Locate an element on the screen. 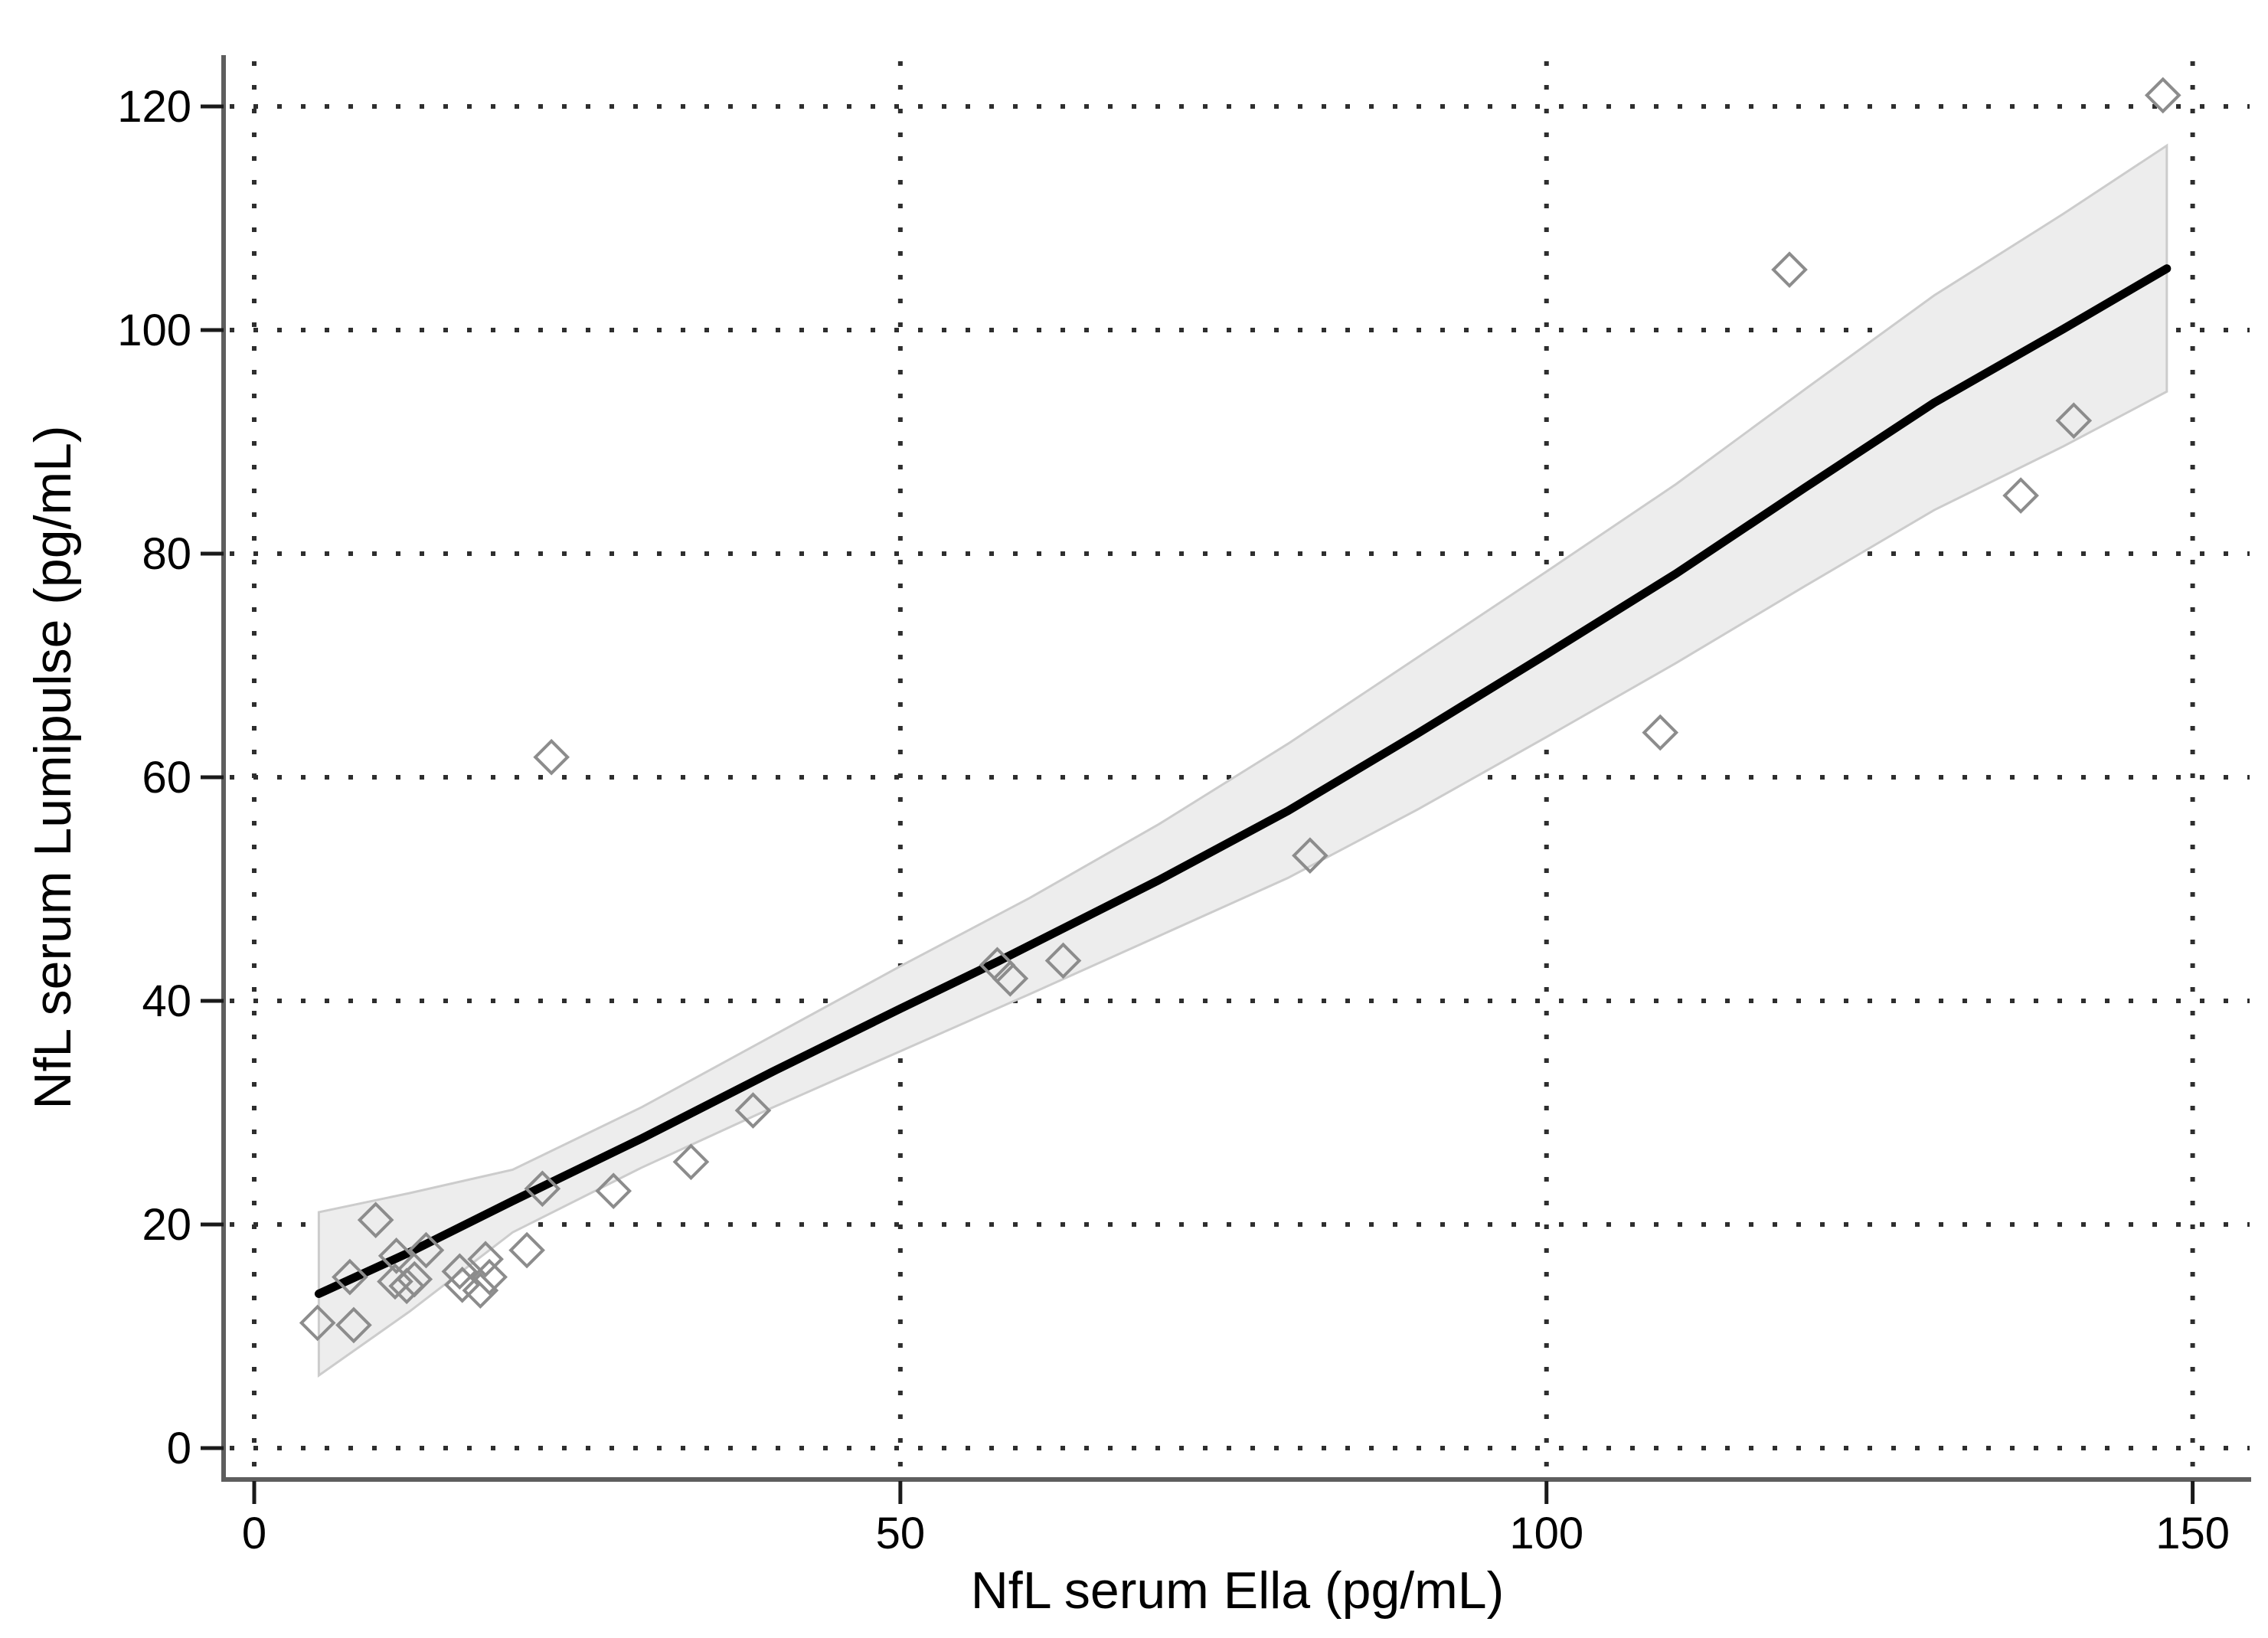  x-tick-label-150: 150 is located at coordinates (2192, 1534).